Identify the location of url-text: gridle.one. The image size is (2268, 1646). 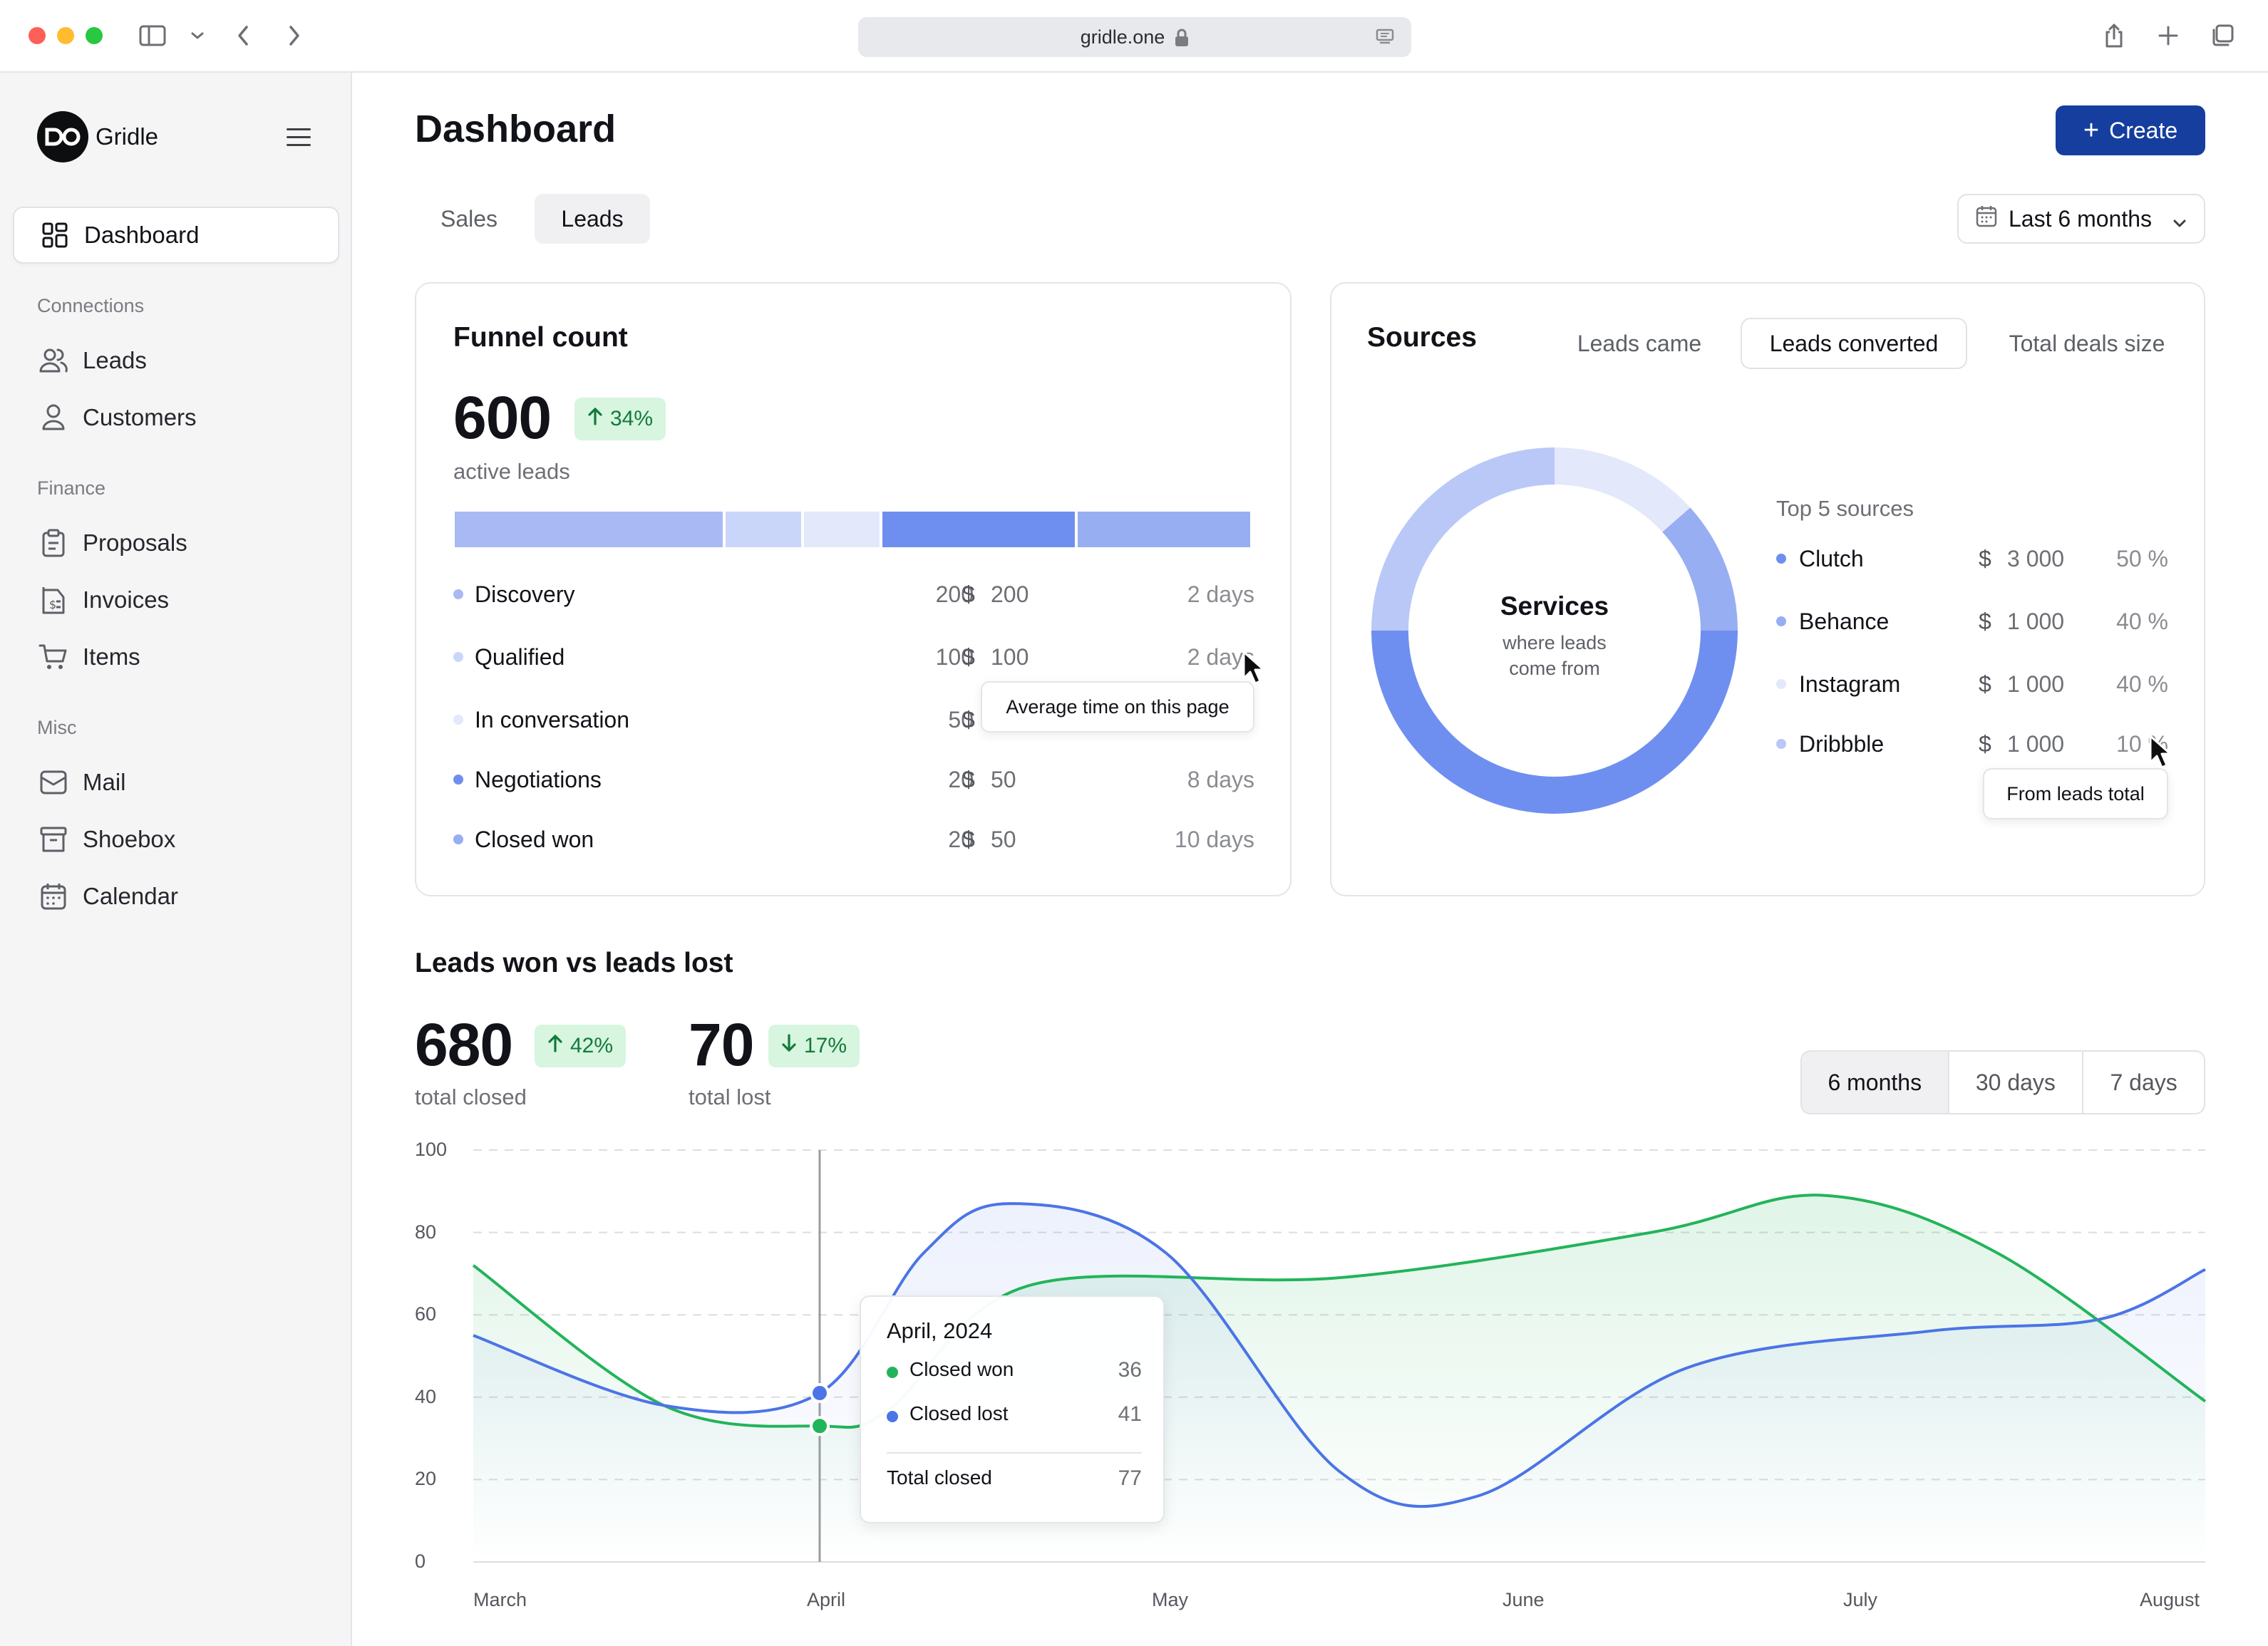
(1122, 37).